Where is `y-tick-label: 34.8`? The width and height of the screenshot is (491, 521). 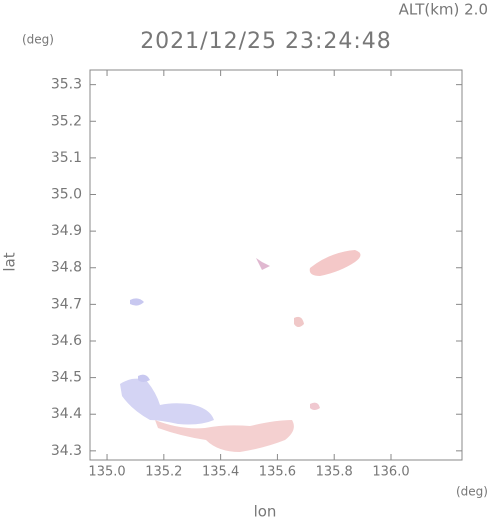 y-tick-label: 34.8 is located at coordinates (66, 268).